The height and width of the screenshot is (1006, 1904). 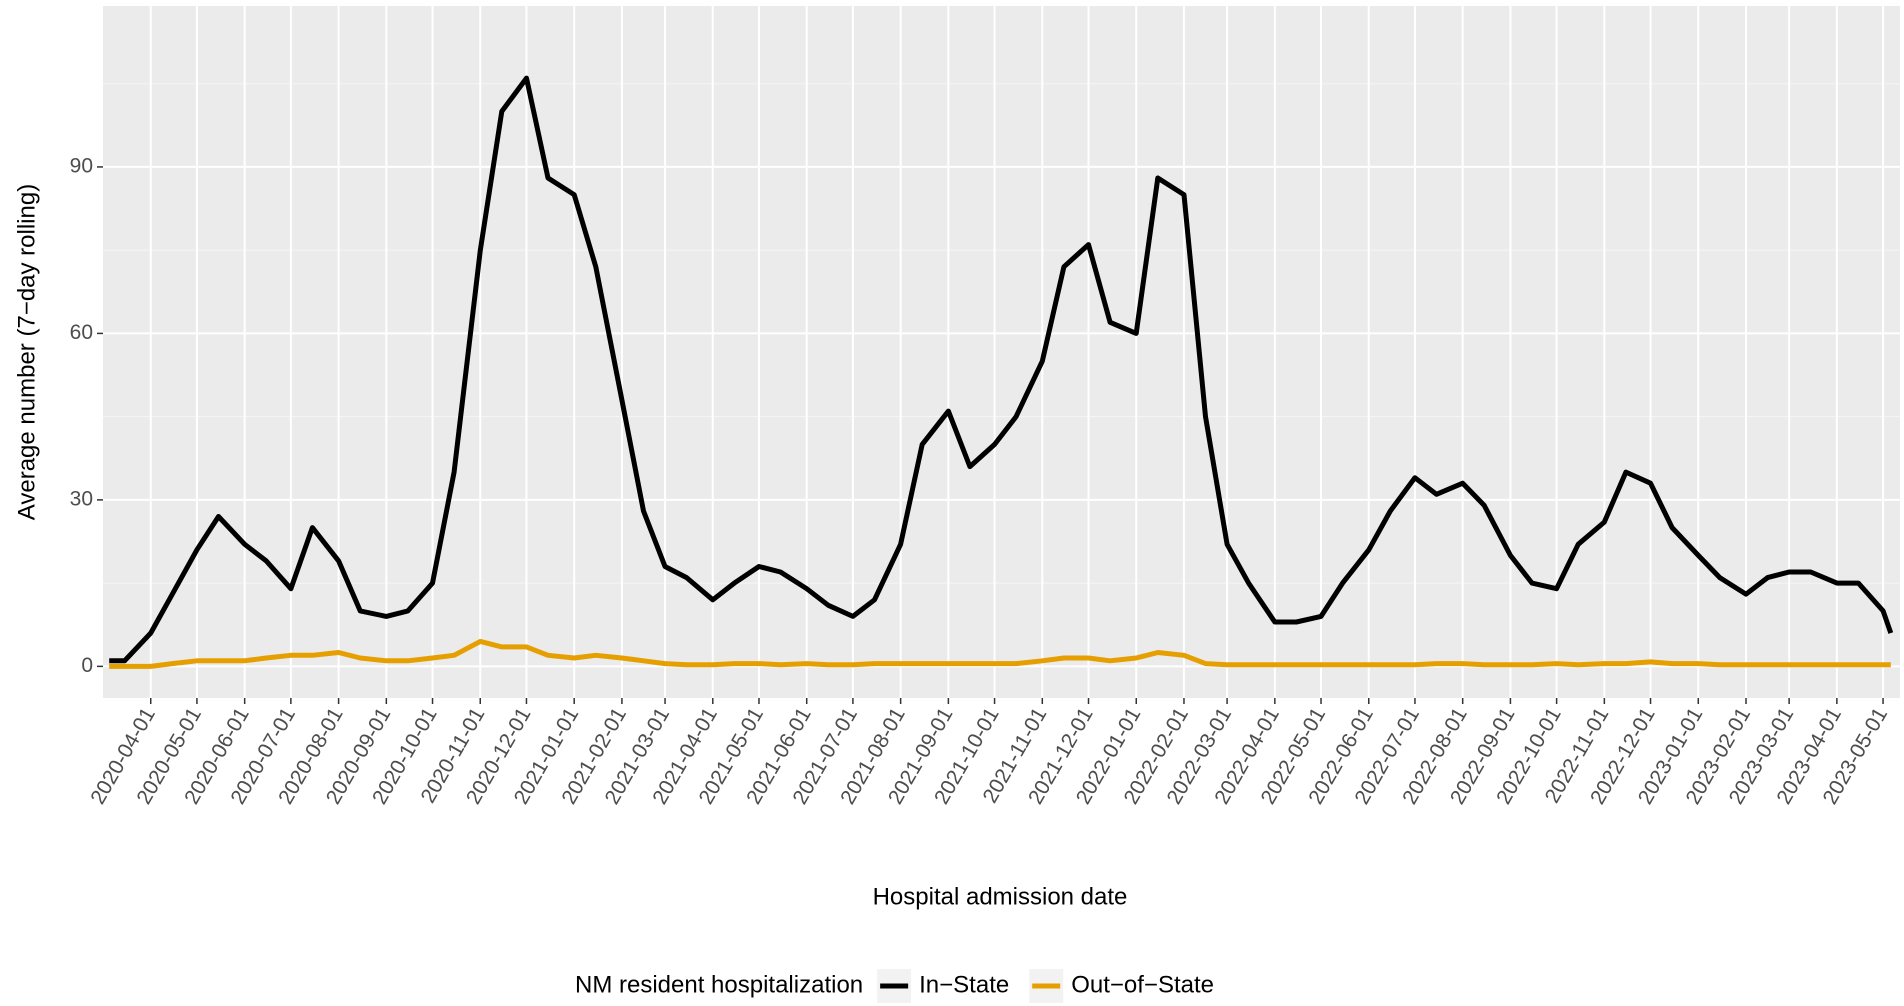 I want to click on legend-label: Out−of−State, so click(x=1142, y=984).